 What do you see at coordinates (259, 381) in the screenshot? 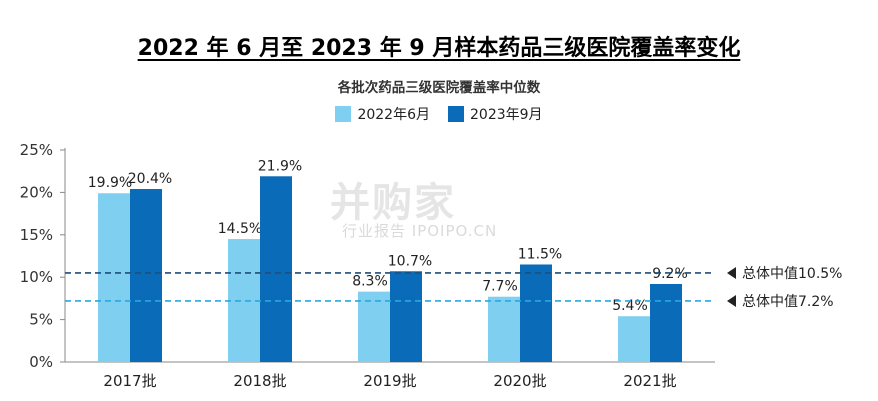
I see `x-tick-label: 2018批` at bounding box center [259, 381].